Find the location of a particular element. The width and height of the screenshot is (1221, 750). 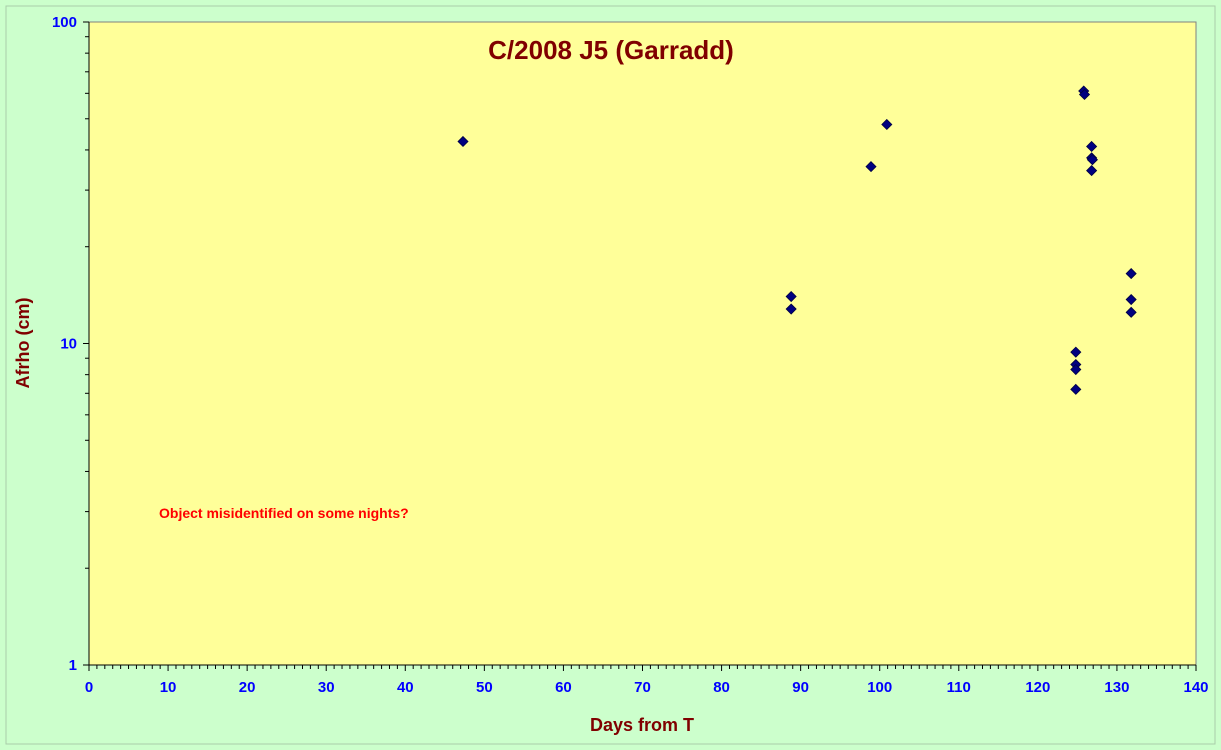

x-tick-label: 0 is located at coordinates (89, 687).